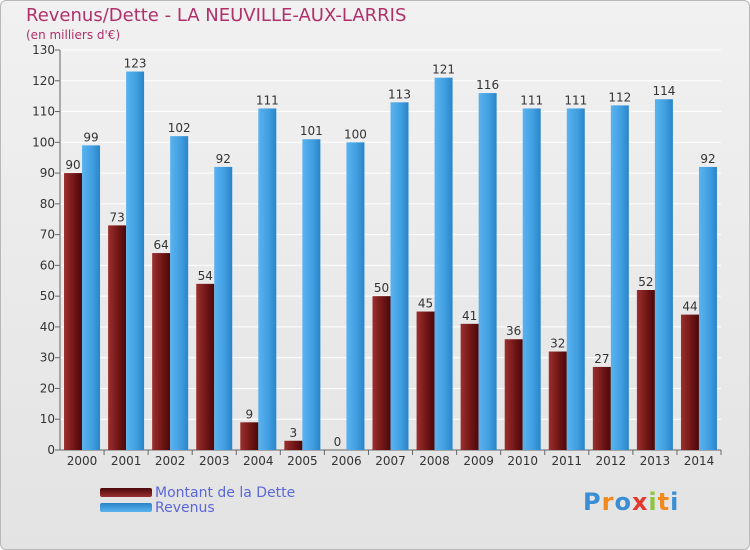 This screenshot has width=750, height=550. I want to click on x-tick-label: 2013, so click(655, 461).